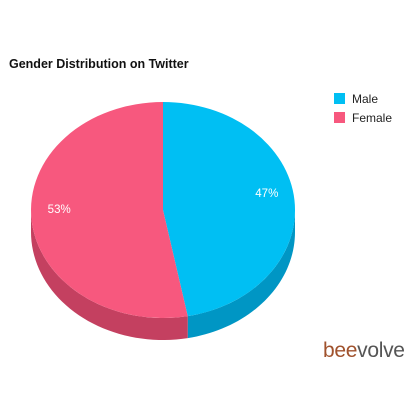  What do you see at coordinates (241, 274) in the screenshot?
I see `pie-side-male` at bounding box center [241, 274].